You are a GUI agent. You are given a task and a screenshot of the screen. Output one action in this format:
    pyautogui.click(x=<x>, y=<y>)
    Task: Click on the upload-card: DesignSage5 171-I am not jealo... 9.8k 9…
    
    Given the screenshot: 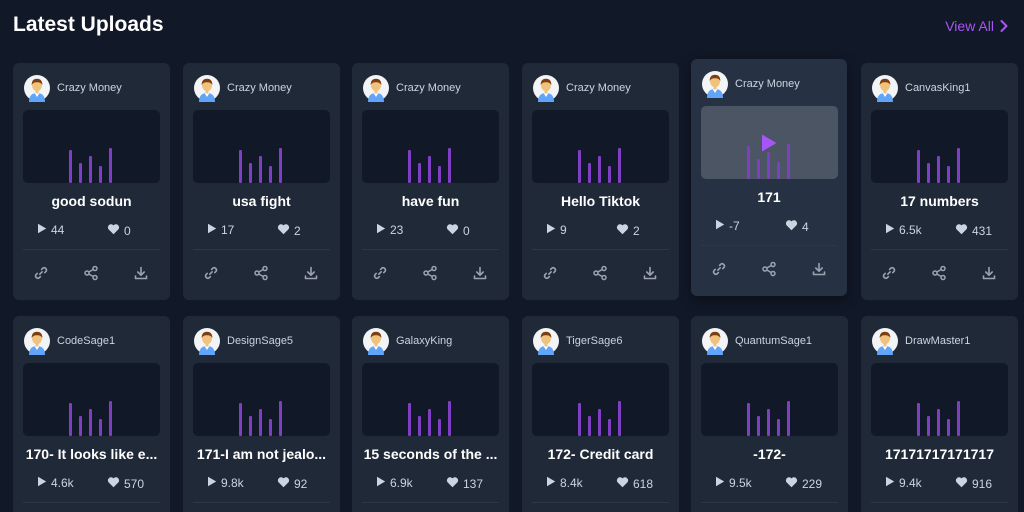 What is the action you would take?
    pyautogui.click(x=261, y=414)
    